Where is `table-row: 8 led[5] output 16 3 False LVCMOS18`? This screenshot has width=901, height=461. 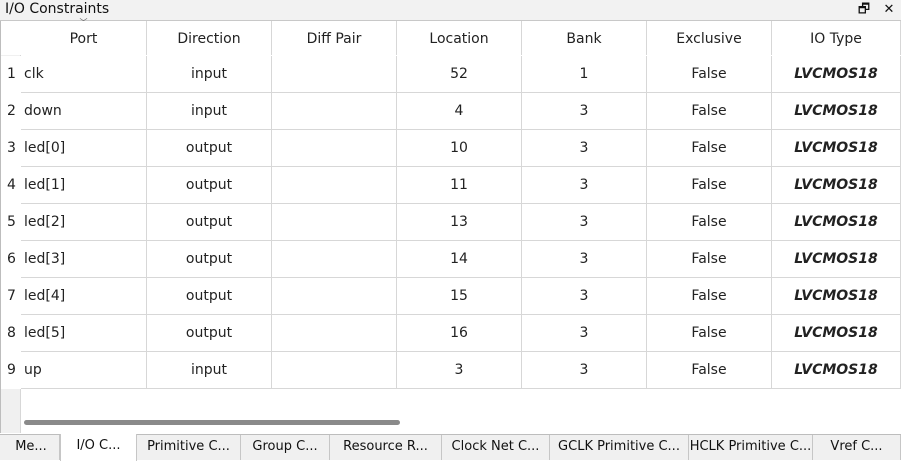
table-row: 8 led[5] output 16 3 False LVCMOS18 is located at coordinates (451, 333).